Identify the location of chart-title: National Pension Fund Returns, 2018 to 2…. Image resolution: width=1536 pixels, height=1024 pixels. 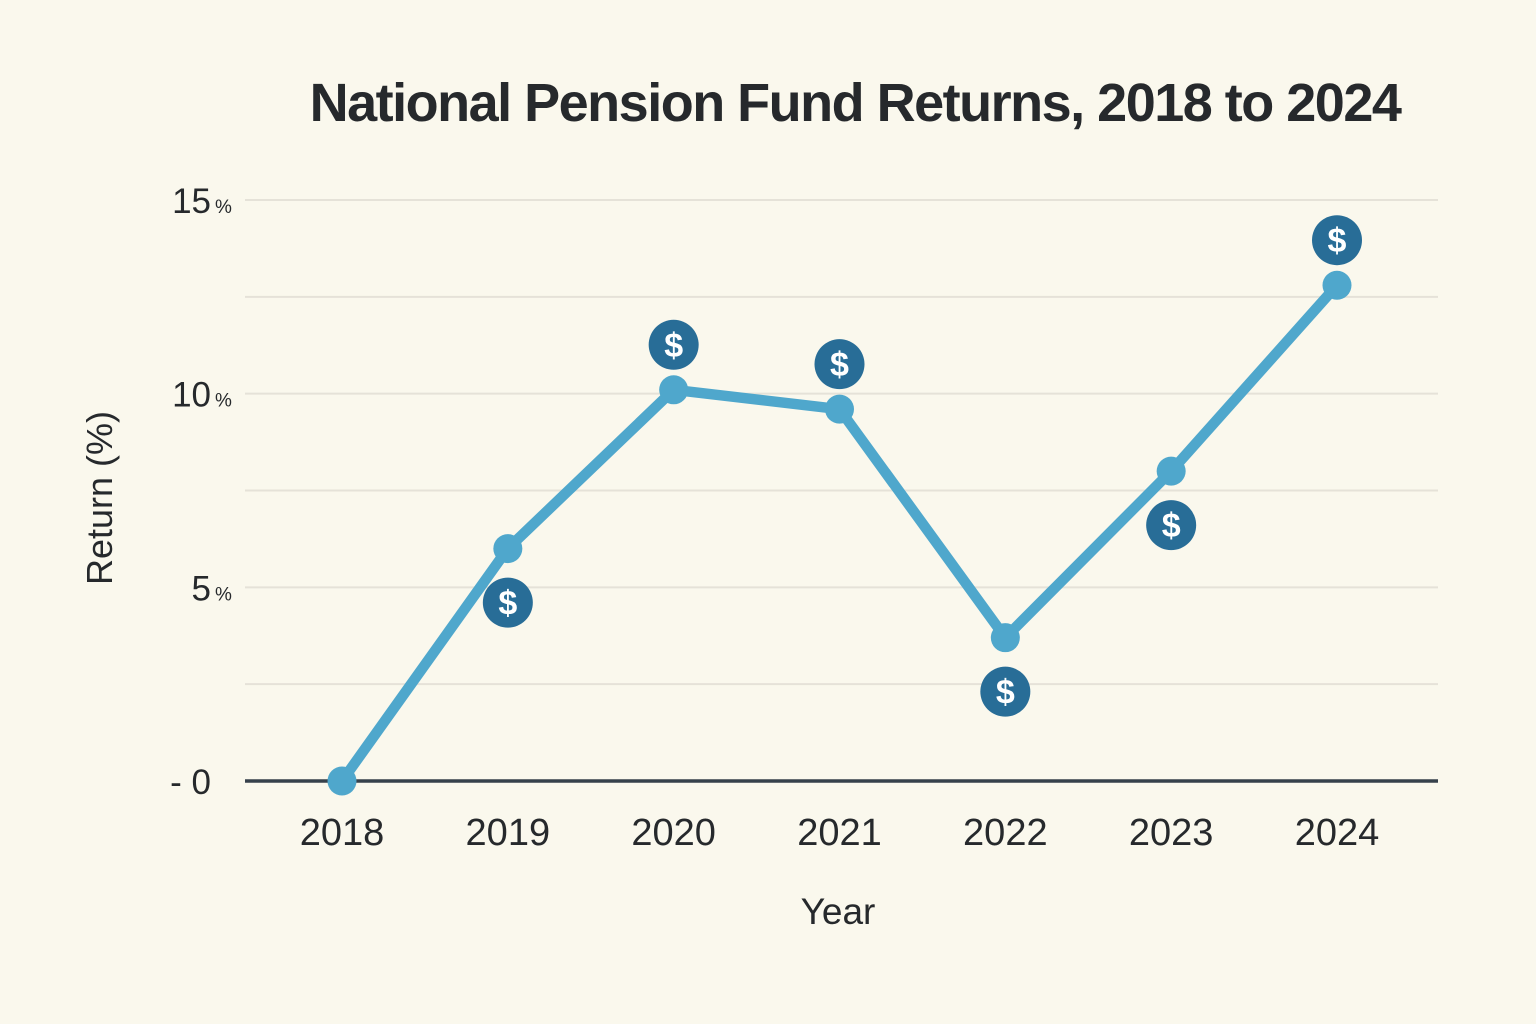
(855, 103).